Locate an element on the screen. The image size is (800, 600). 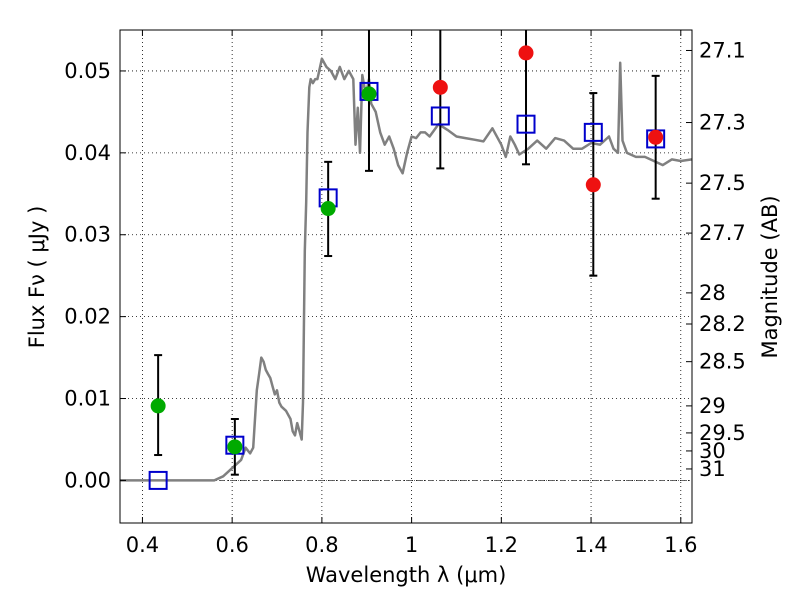
x-tick-label: 1.6 is located at coordinates (680, 545).